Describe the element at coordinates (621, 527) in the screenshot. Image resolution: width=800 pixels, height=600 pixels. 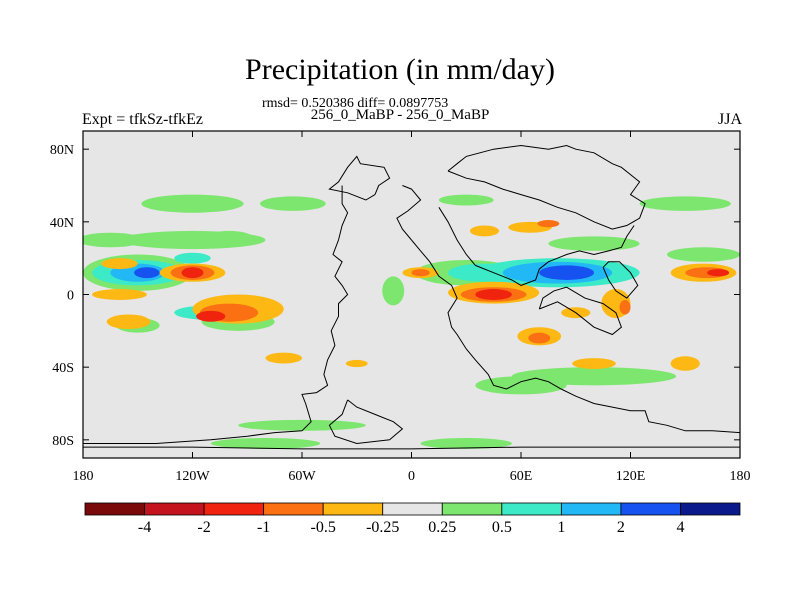
I see `colorbar-label: 2` at that location.